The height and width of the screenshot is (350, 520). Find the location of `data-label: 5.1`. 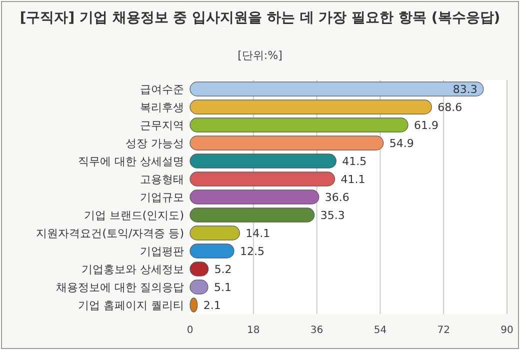

data-label: 5.1 is located at coordinates (223, 287).